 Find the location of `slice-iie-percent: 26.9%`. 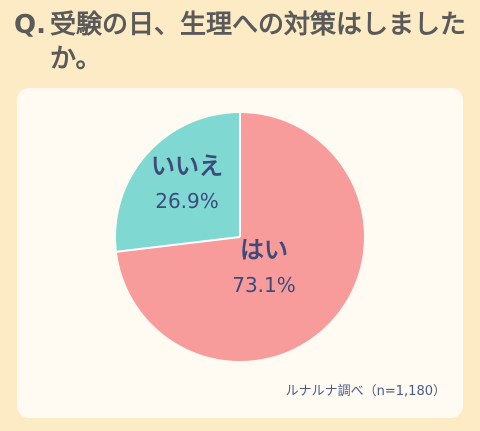

slice-iie-percent: 26.9% is located at coordinates (187, 201).